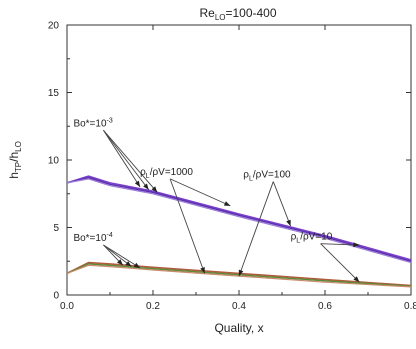 This screenshot has width=416, height=349. What do you see at coordinates (237, 14) in the screenshot?
I see `chart-title: ReLO=100-400` at bounding box center [237, 14].